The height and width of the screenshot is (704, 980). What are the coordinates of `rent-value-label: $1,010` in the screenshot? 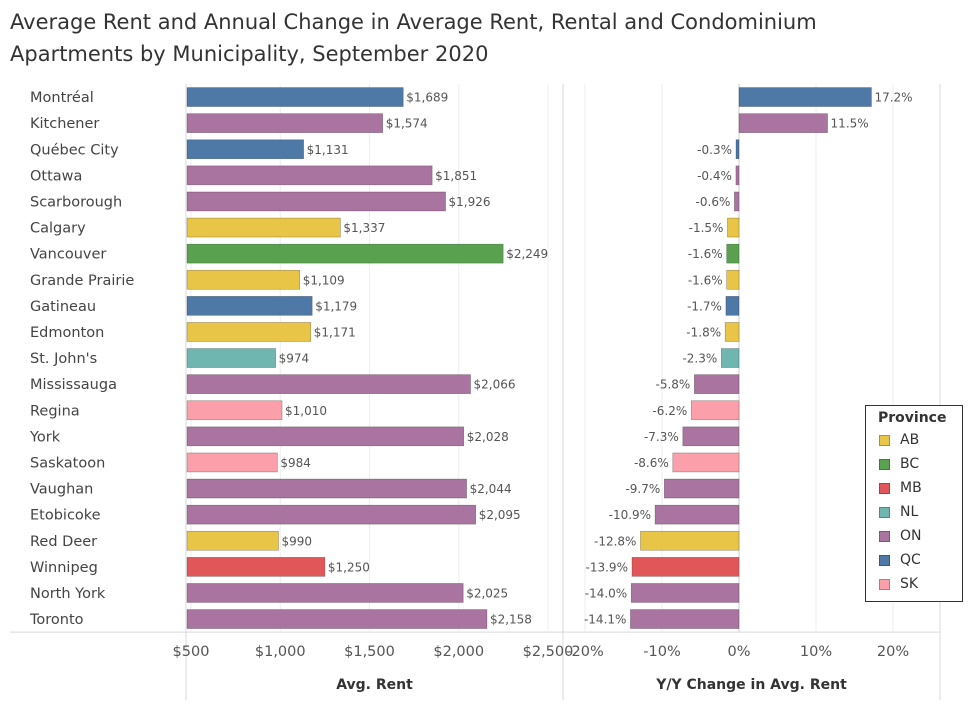 It's located at (306, 411).